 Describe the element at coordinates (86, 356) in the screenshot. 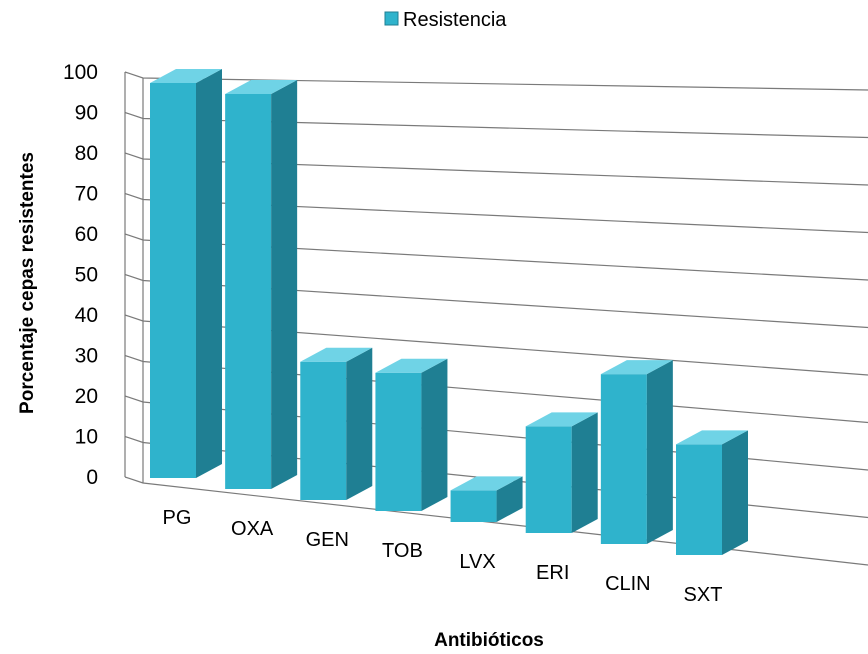

I see `y-tick-label: 30` at that location.